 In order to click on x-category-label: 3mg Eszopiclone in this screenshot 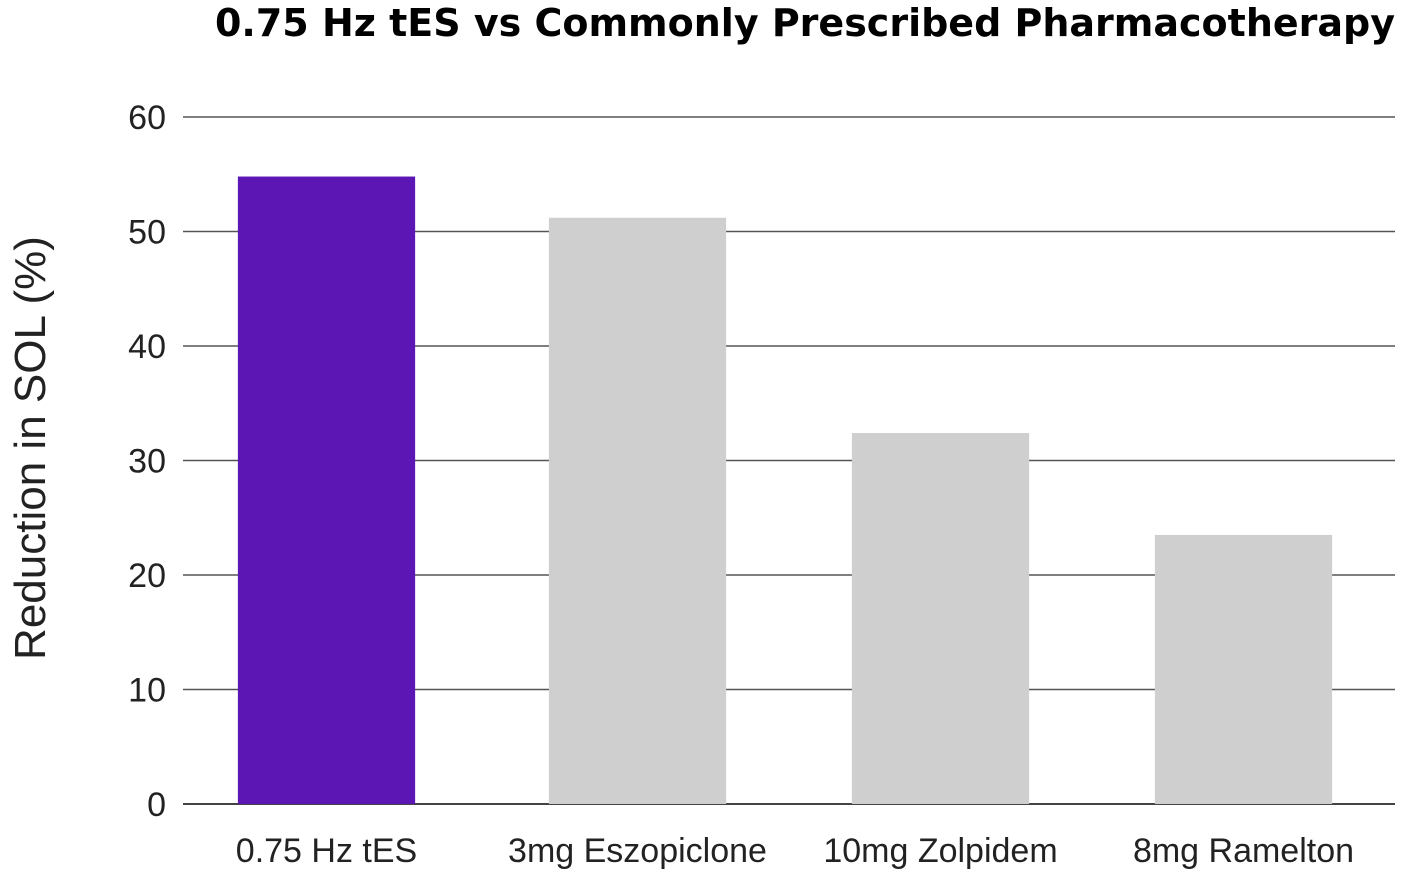, I will do `click(637, 851)`.